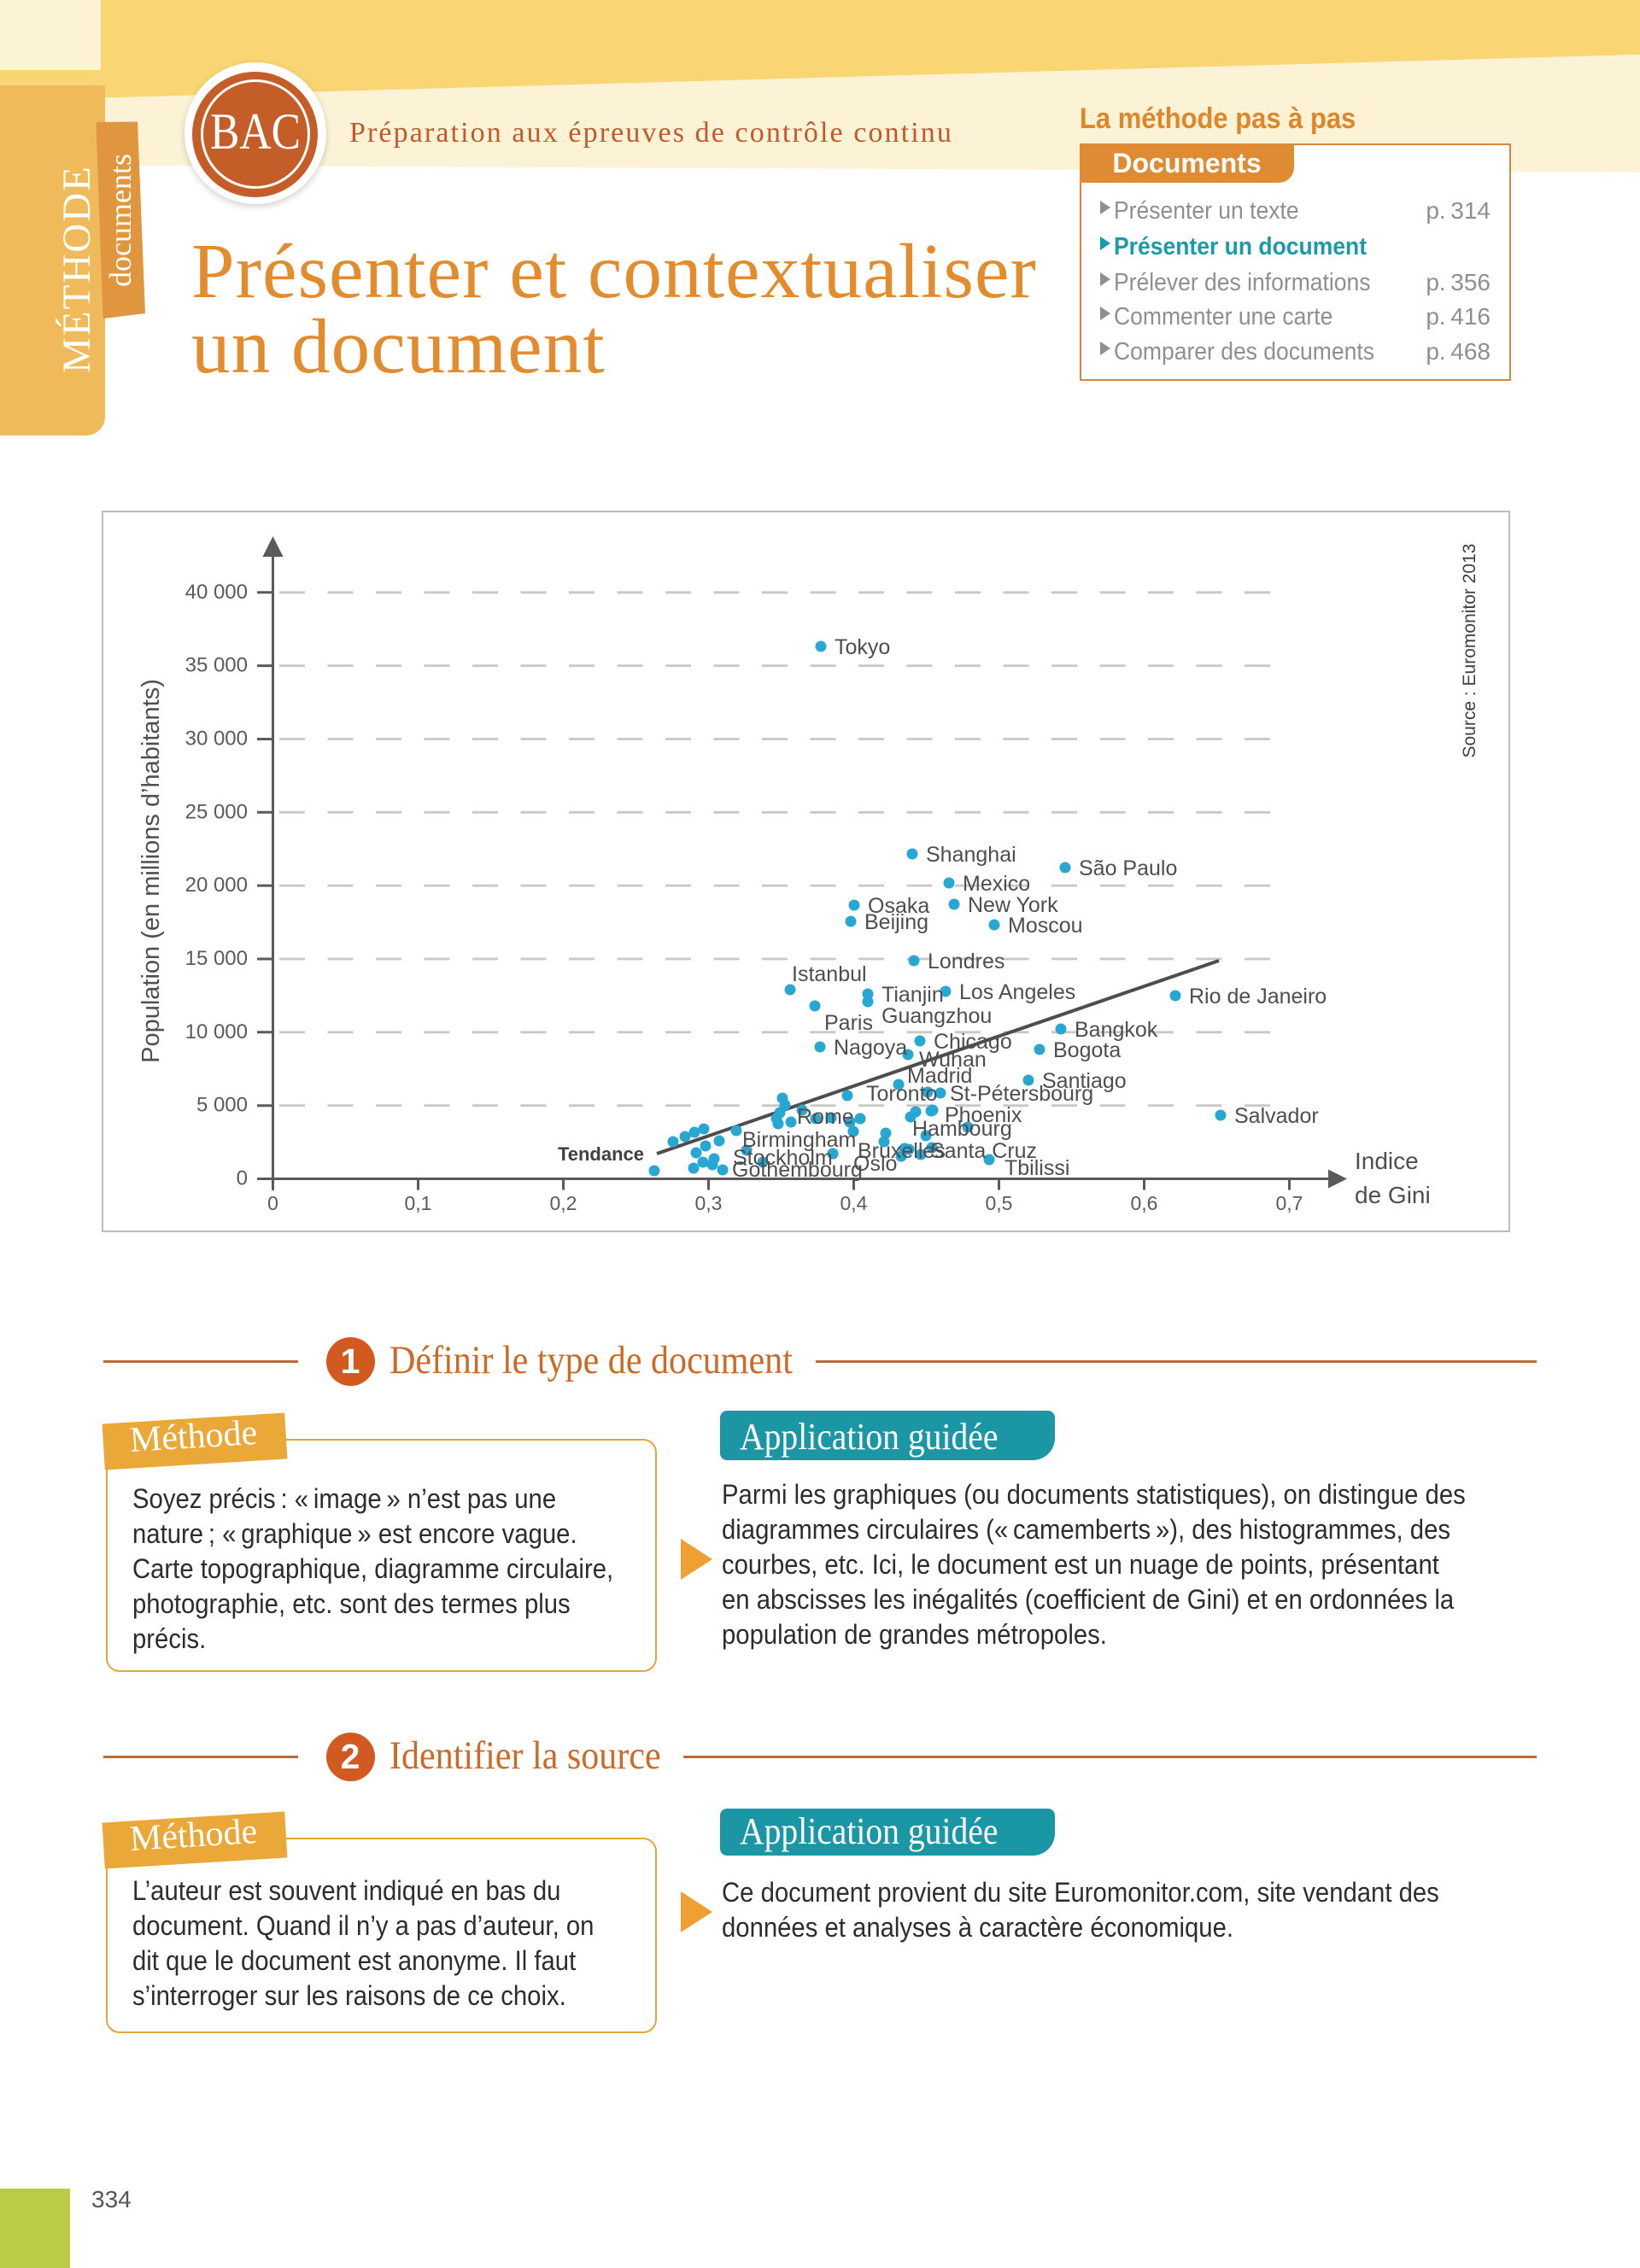 The width and height of the screenshot is (1640, 2268). I want to click on svg-text: Beijing, so click(896, 922).